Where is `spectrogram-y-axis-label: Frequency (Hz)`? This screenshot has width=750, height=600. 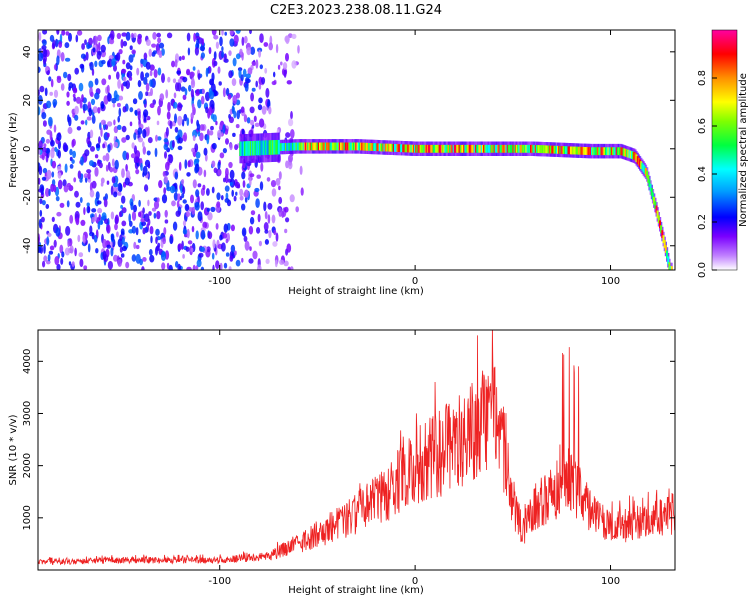
spectrogram-y-axis-label: Frequency (Hz) is located at coordinates (13, 150).